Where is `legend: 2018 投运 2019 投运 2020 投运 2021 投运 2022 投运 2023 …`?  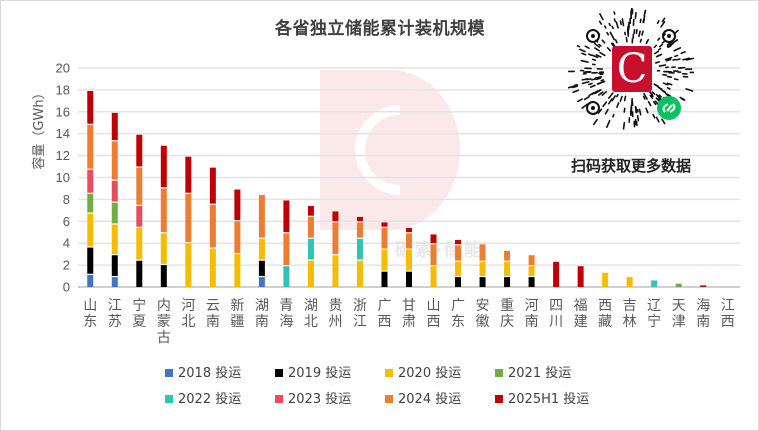
legend: 2018 投运 2019 投运 2020 投运 2021 投运 2022 投运 2023 … is located at coordinates (385, 391).